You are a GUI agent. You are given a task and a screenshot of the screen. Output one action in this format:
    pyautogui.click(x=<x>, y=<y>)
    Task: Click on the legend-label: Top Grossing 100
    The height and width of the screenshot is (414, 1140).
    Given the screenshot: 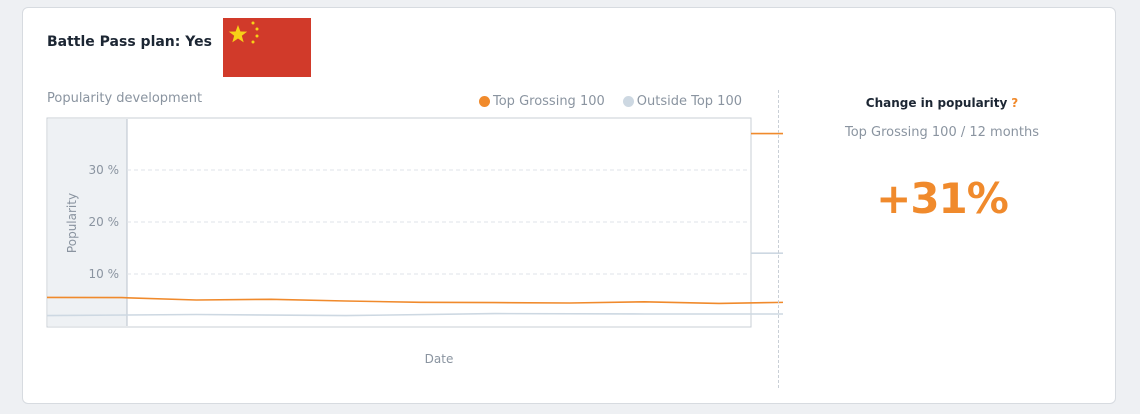 What is the action you would take?
    pyautogui.click(x=549, y=101)
    